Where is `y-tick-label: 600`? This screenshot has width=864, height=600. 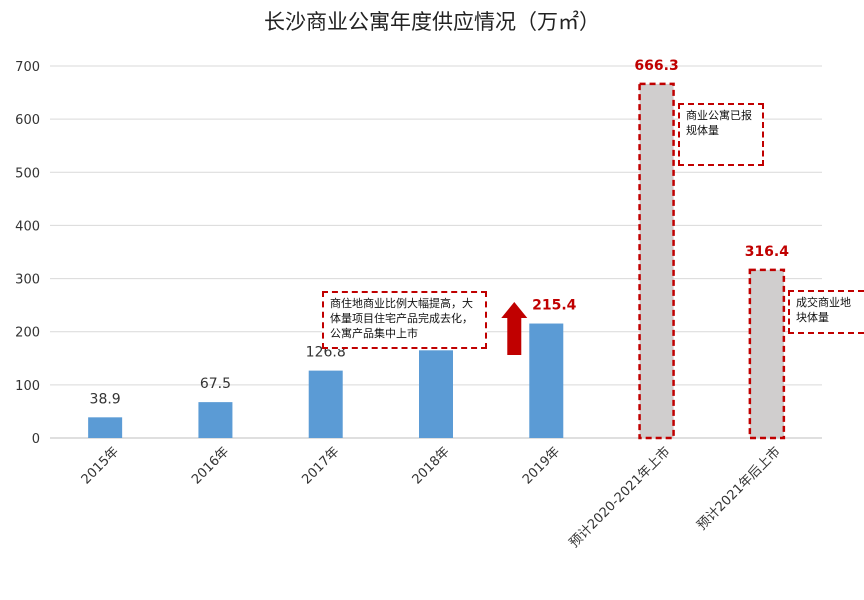
y-tick-label: 600 is located at coordinates (27, 120).